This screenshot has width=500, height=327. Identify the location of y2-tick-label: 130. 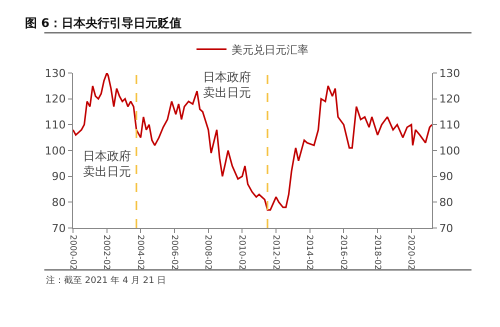
(449, 73).